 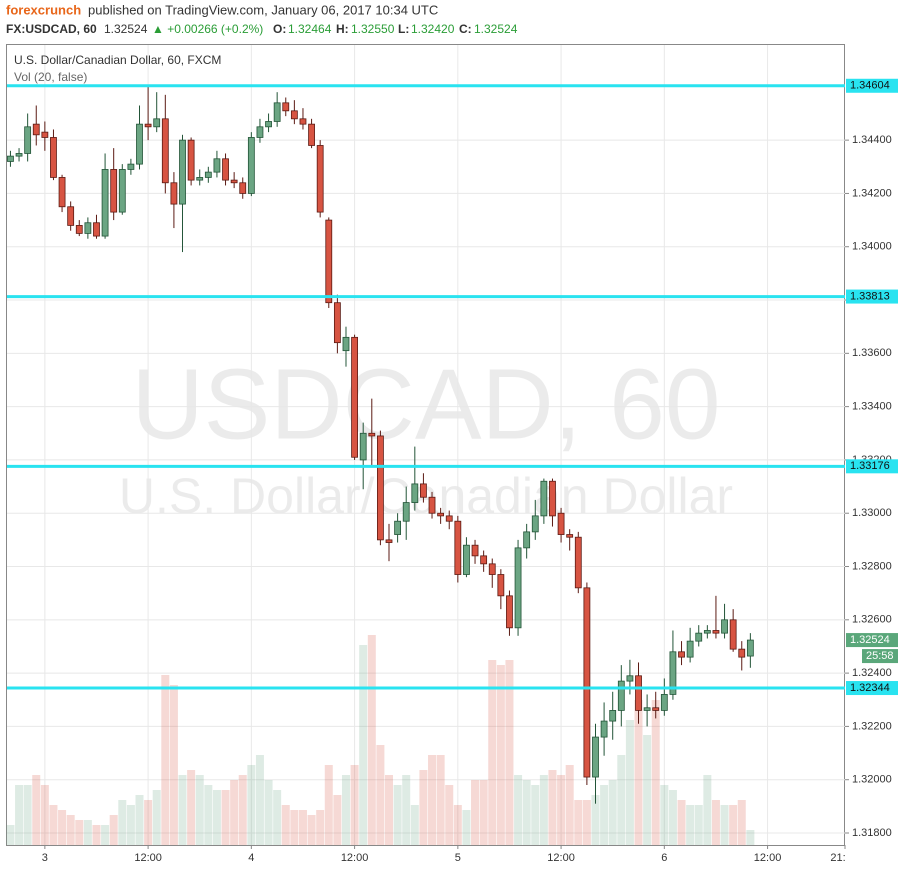 I want to click on y-tick-label: 1.32800, so click(x=872, y=566).